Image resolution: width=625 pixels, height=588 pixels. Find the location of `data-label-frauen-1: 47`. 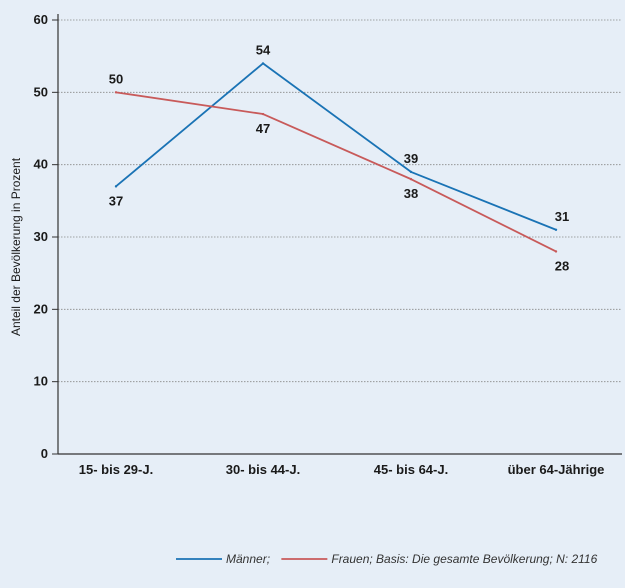

data-label-frauen-1: 47 is located at coordinates (263, 128).